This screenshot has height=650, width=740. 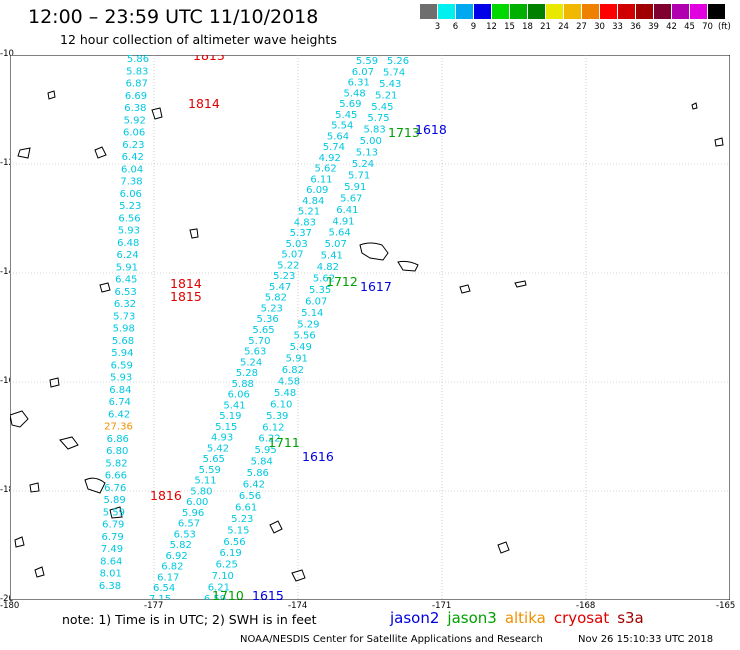 I want to click on island-savaii, so click(x=408, y=266).